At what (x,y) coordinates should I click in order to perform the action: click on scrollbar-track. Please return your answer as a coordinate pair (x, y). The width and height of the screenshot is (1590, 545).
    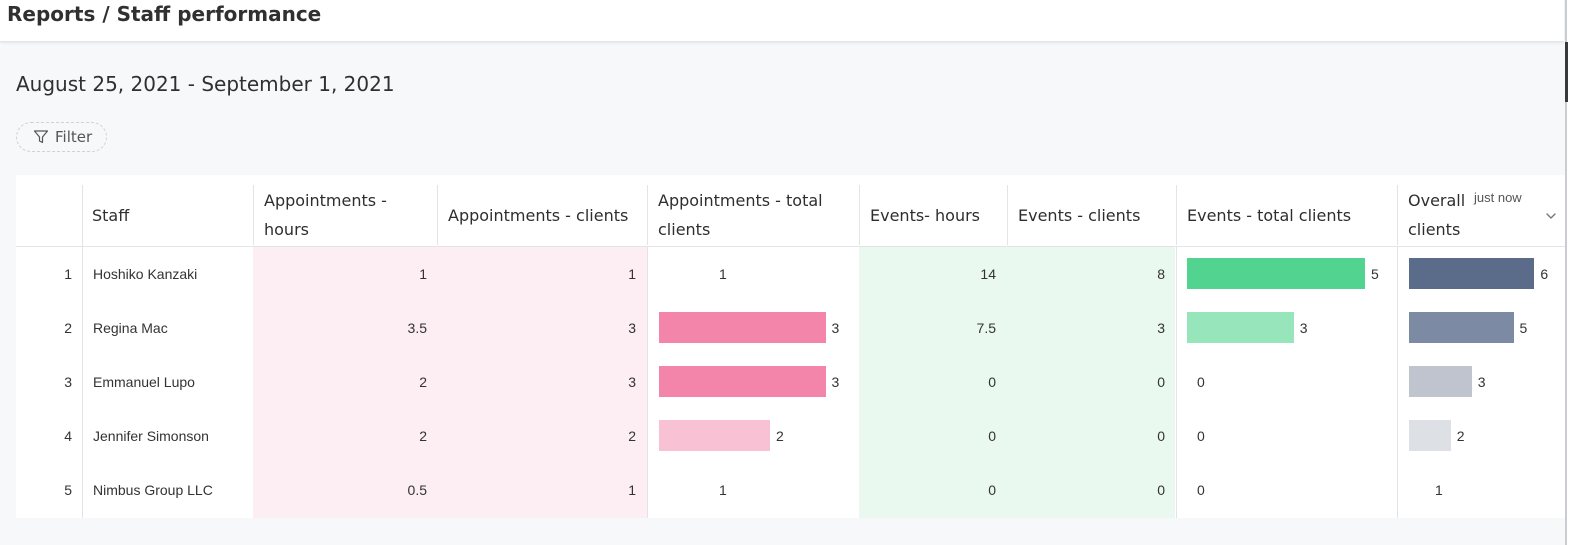
    Looking at the image, I should click on (1566, 272).